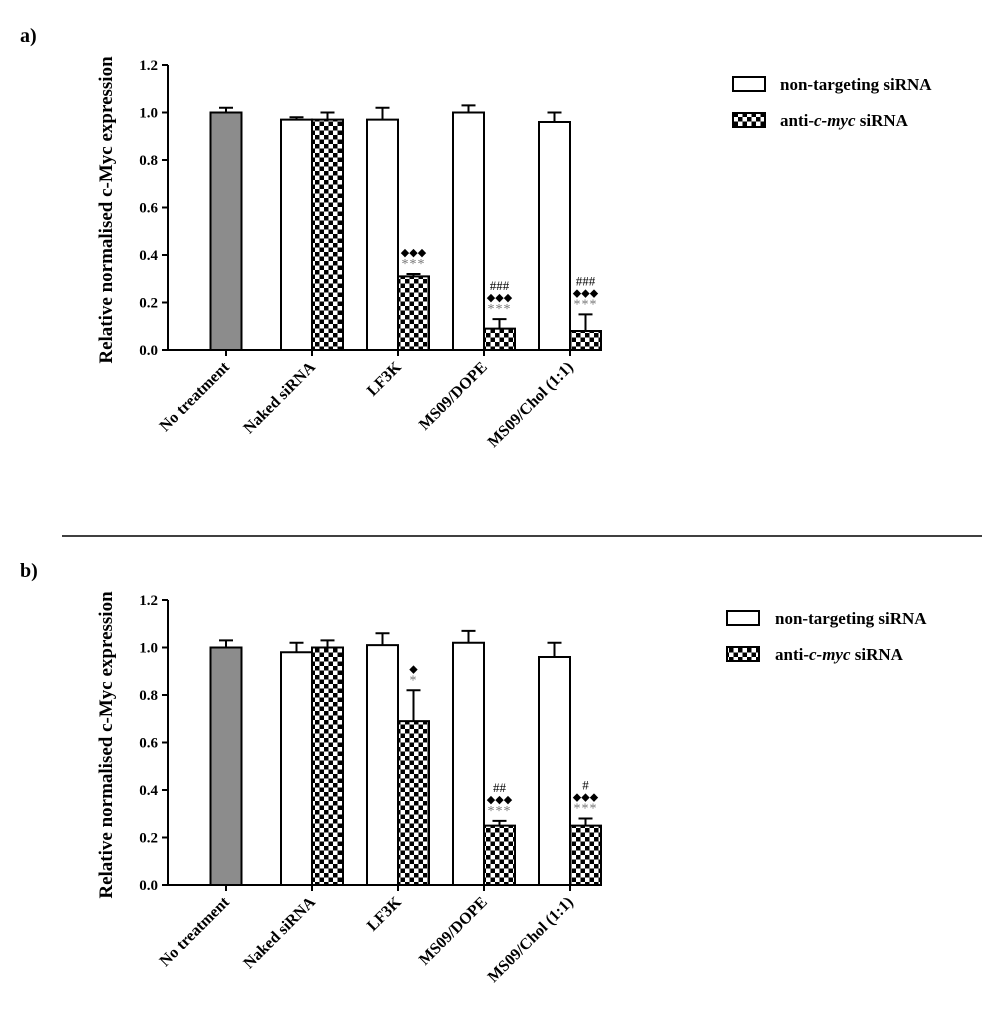 The image size is (1000, 1030). I want to click on legend-swatch-anti-a, so click(749, 120).